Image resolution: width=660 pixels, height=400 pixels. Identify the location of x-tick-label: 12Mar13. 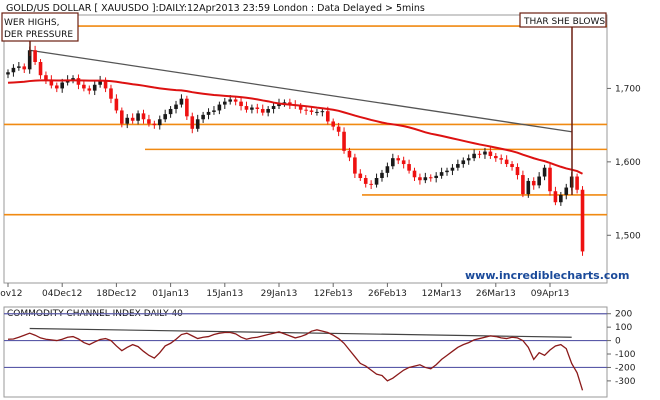
(442, 294).